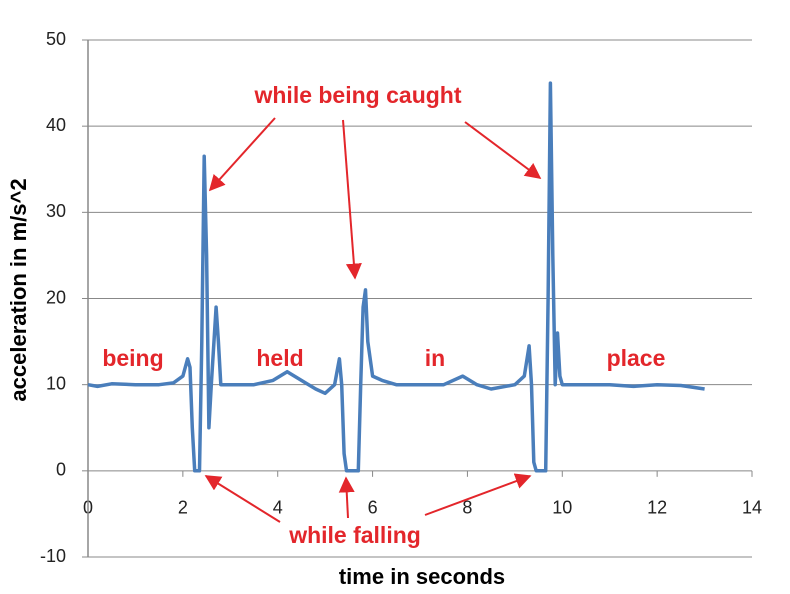 The height and width of the screenshot is (594, 790). Describe the element at coordinates (354, 535) in the screenshot. I see `annotation: while falling` at that location.